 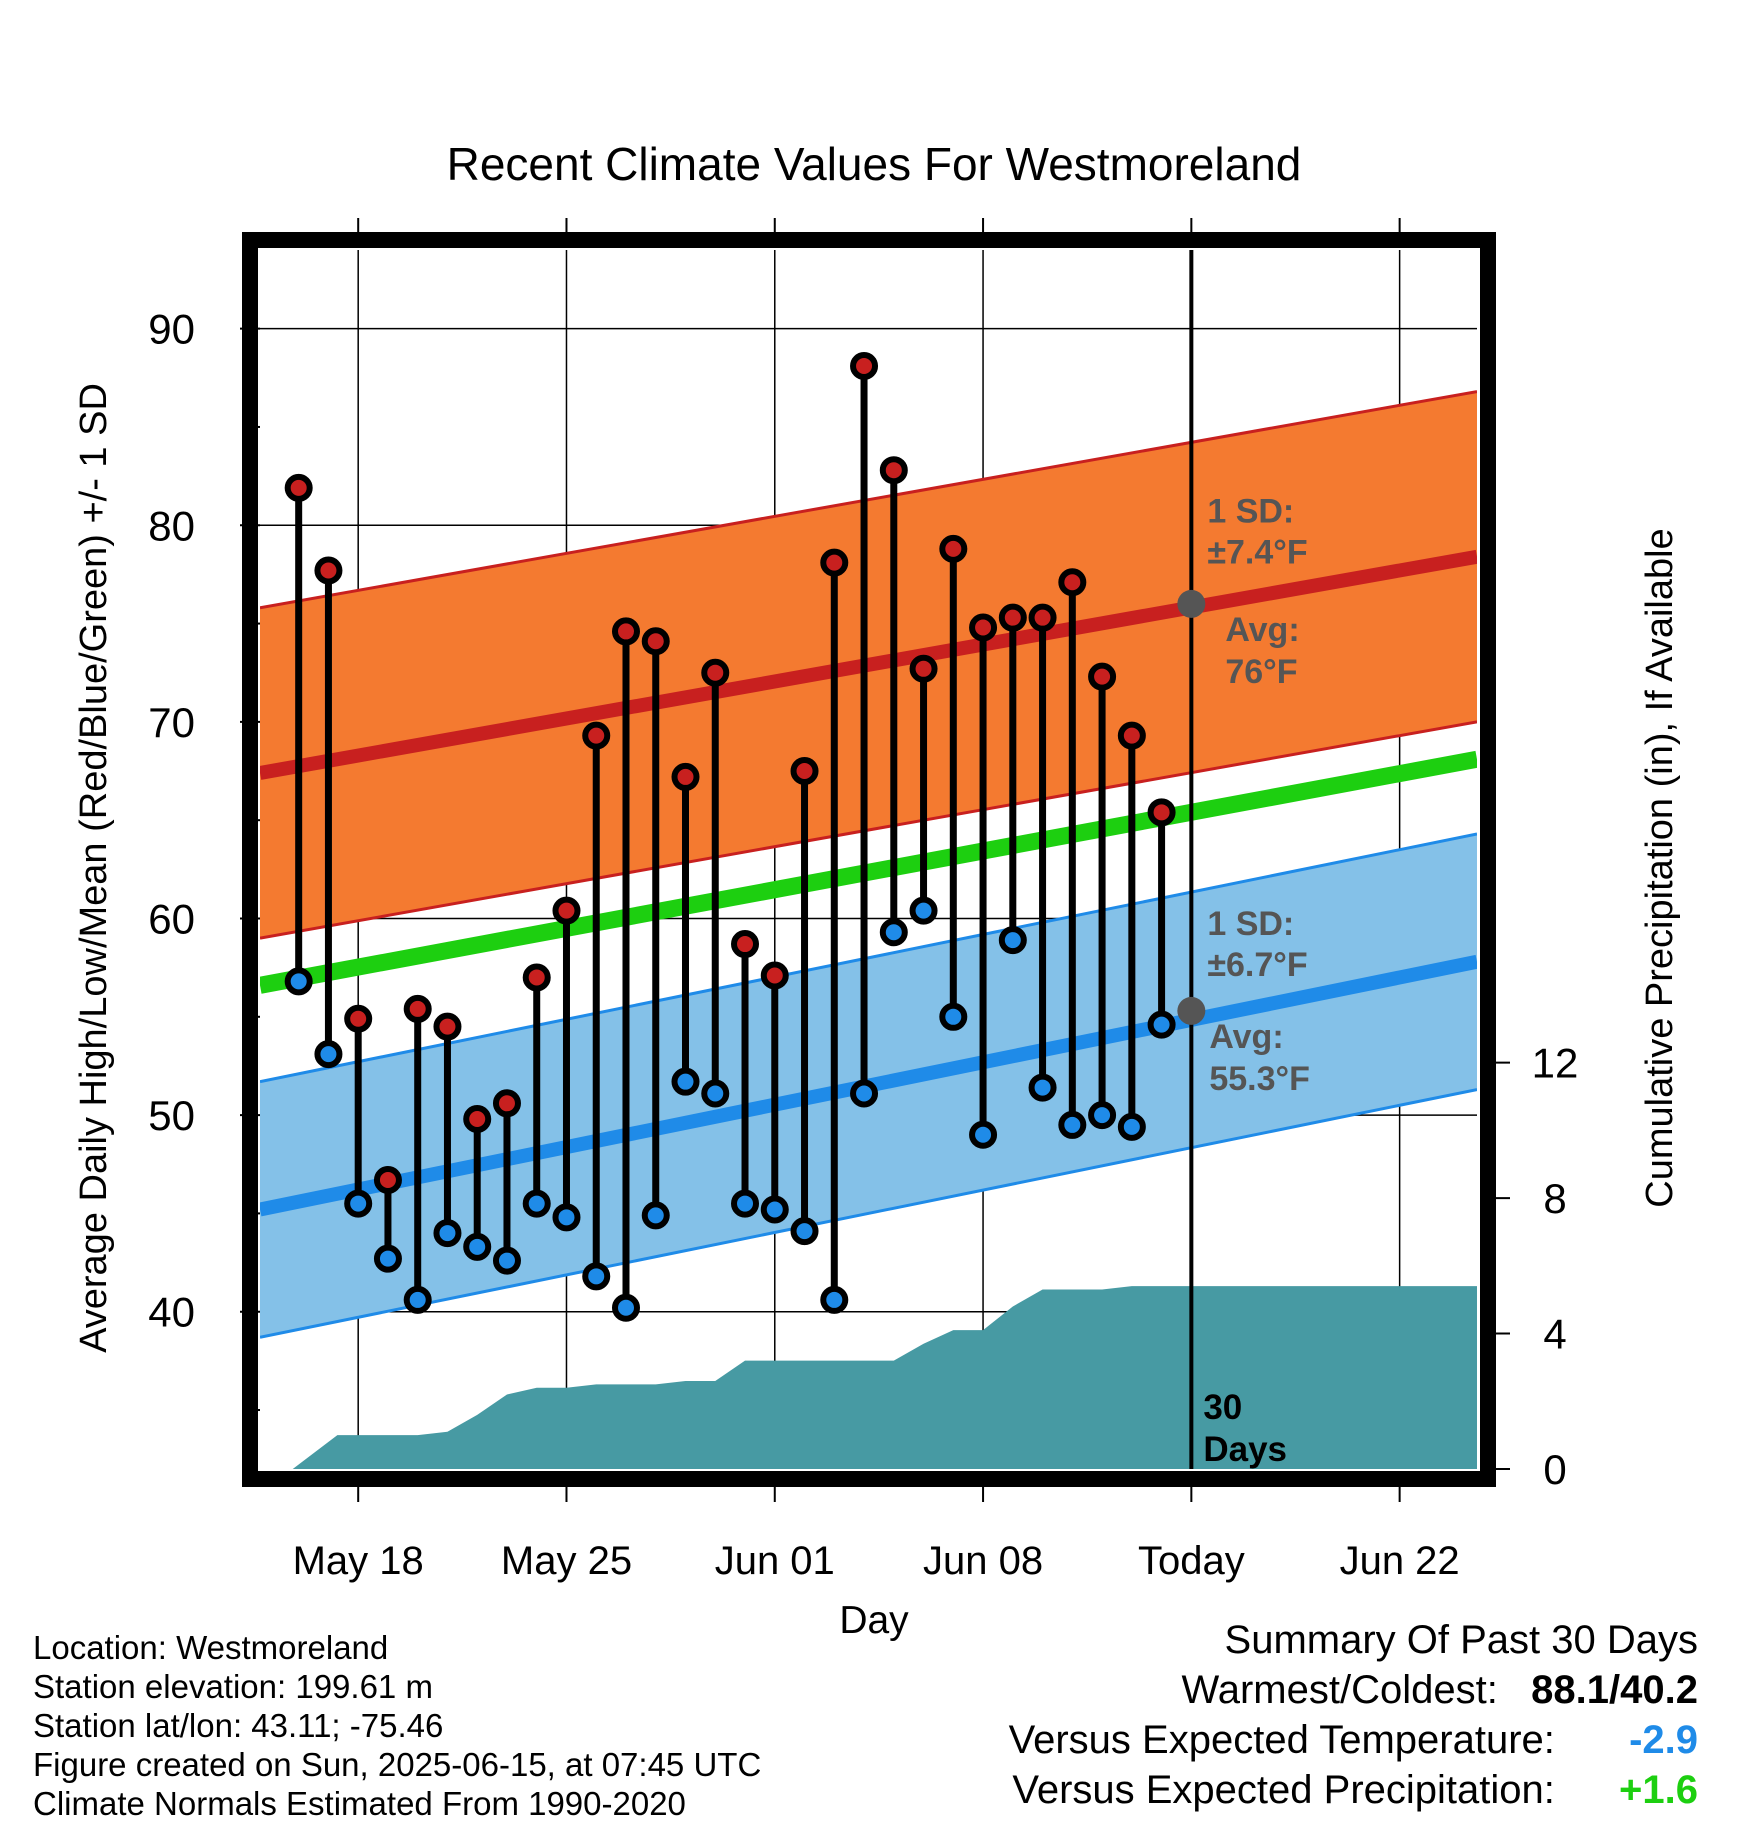 I want to click on days-label-word: Days, so click(x=1245, y=1449).